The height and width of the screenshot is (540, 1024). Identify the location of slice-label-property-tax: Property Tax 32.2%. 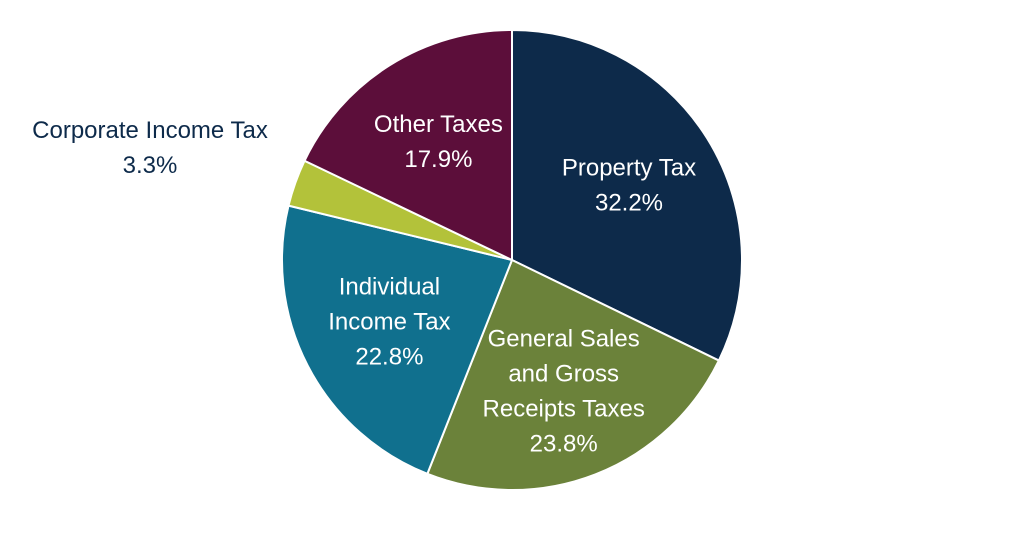
(629, 186).